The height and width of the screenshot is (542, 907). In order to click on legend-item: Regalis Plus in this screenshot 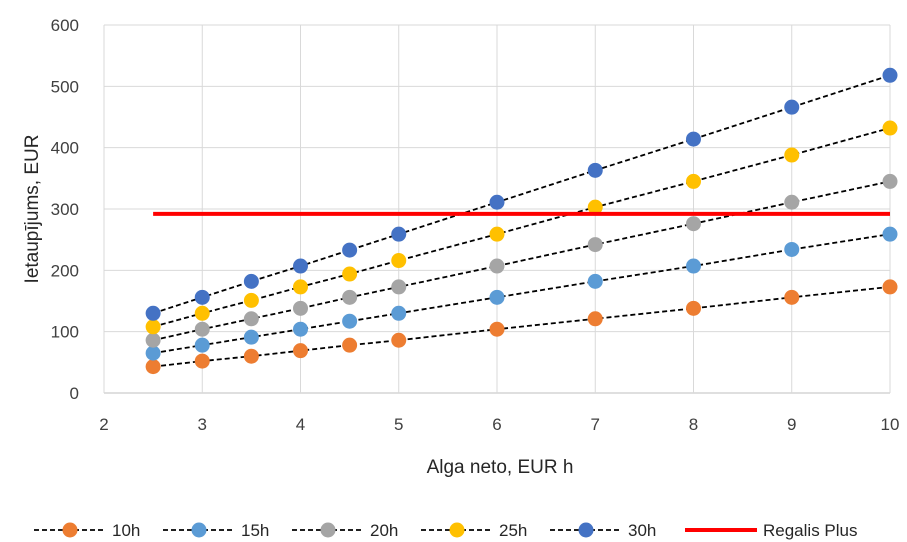, I will do `click(771, 530)`.